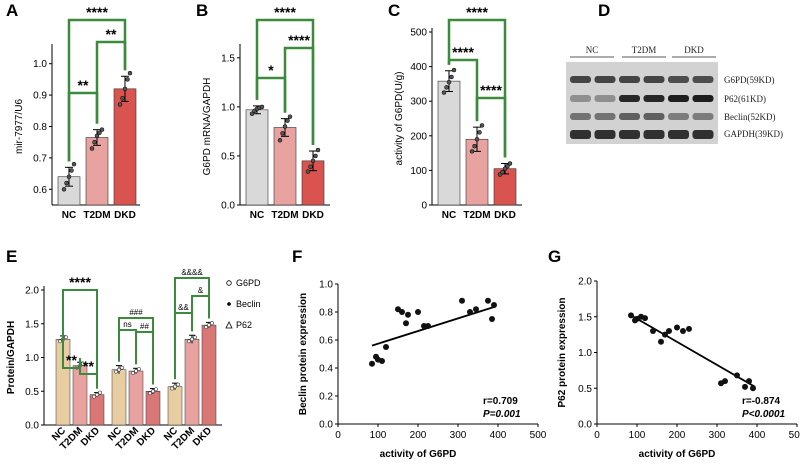 The image size is (800, 465). What do you see at coordinates (248, 283) in the screenshot?
I see `legend-label: G6PD` at bounding box center [248, 283].